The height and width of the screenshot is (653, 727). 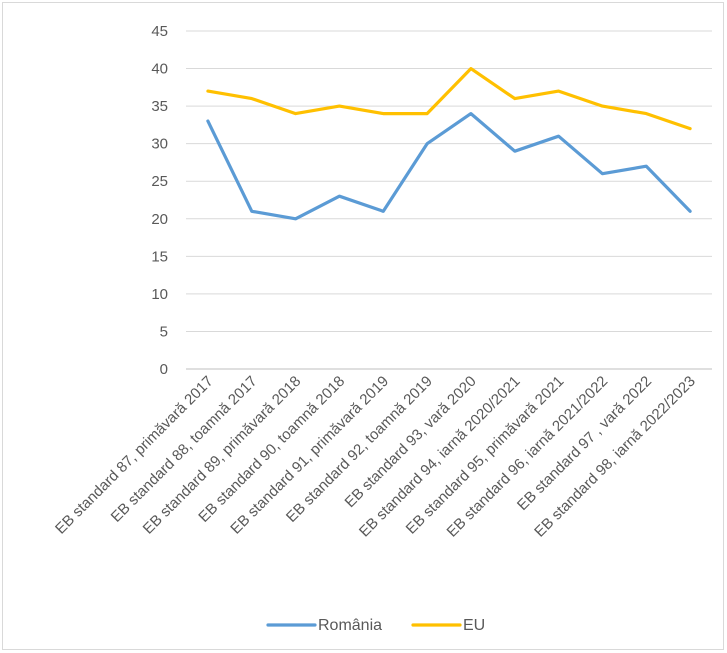 What do you see at coordinates (159, 200) in the screenshot?
I see `y-axis-tick-labels: 0 5 10 15 20 25 30 35 40 45` at bounding box center [159, 200].